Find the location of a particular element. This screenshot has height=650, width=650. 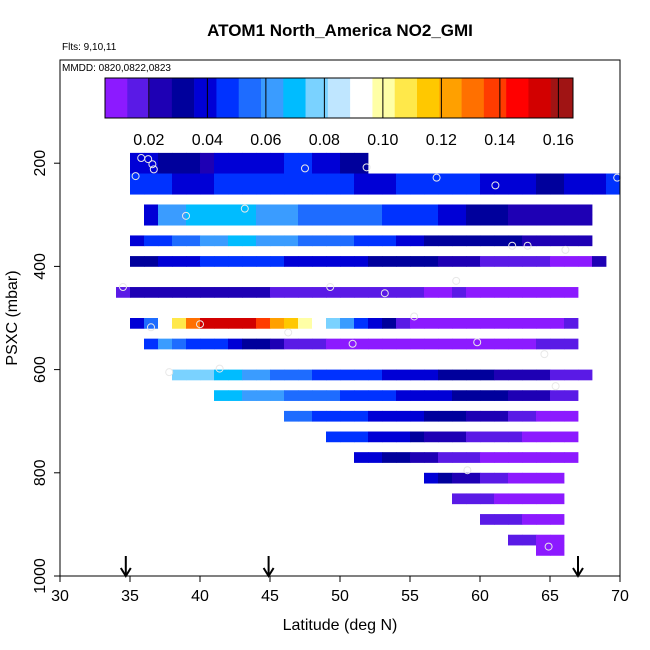

colorbar-frame is located at coordinates (339, 98).